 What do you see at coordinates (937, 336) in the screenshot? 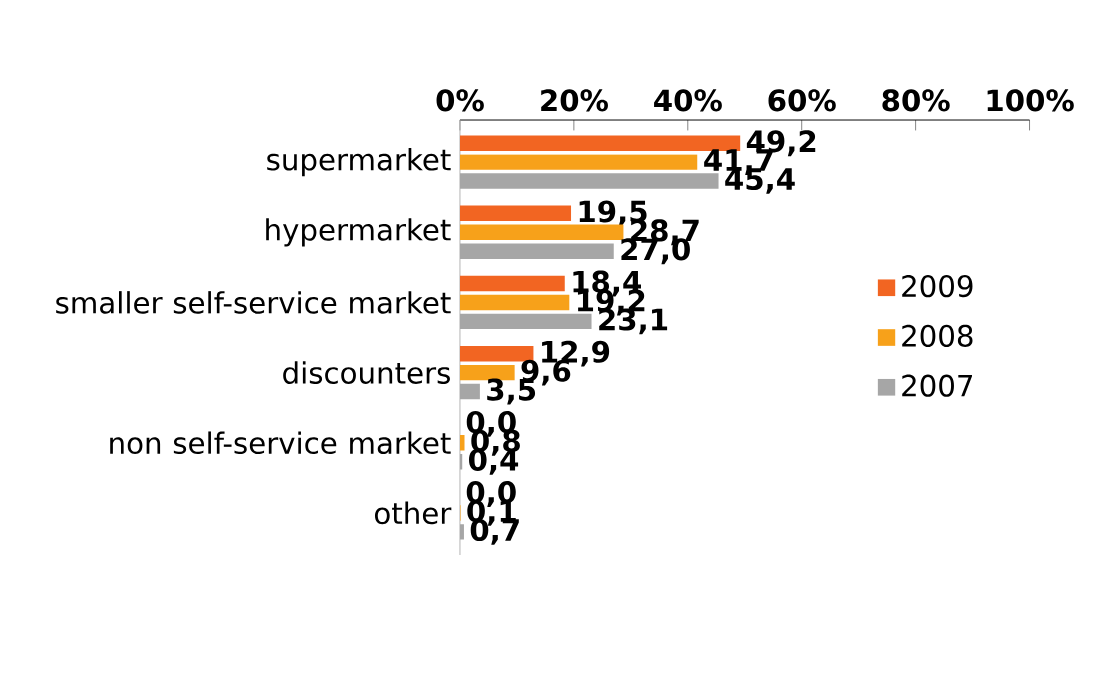
I see `legend-label: 2008` at bounding box center [937, 336].